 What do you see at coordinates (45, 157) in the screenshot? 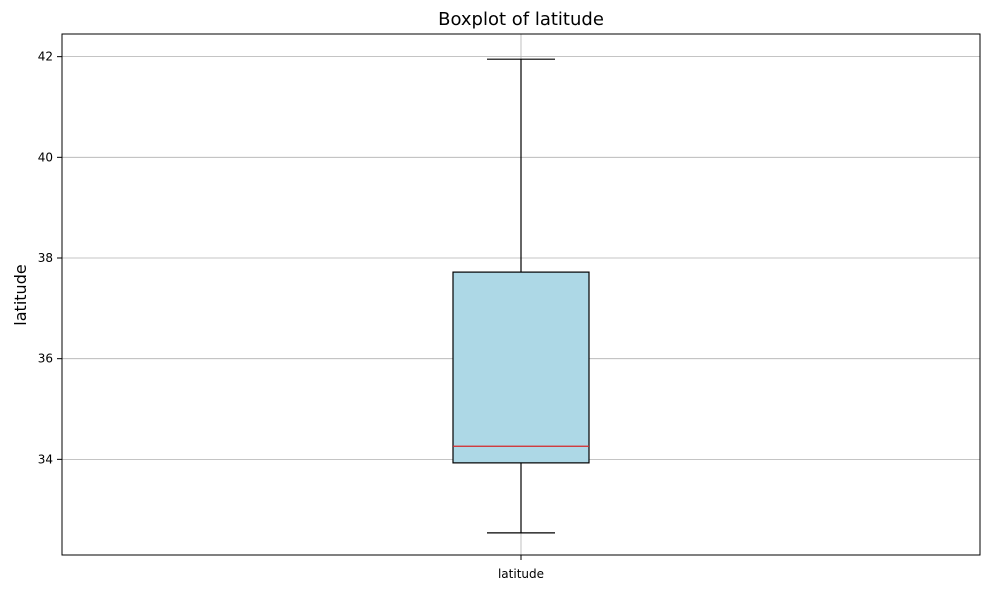
I see `y-tick-label: 40` at bounding box center [45, 157].